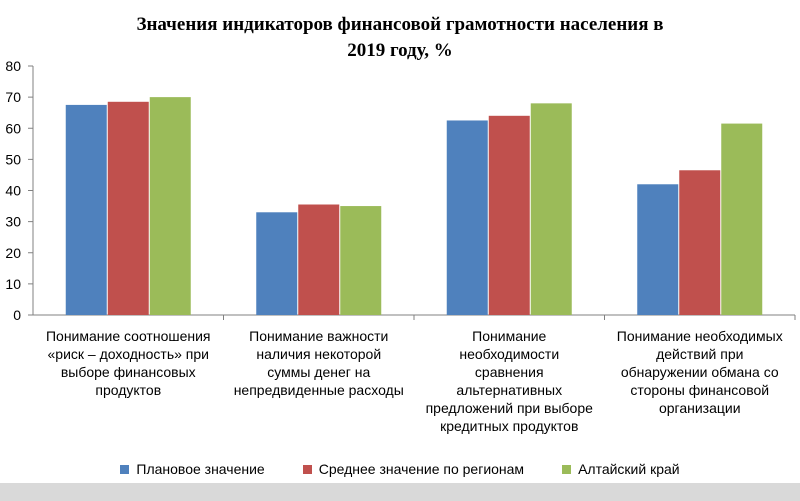 The image size is (800, 501). Describe the element at coordinates (128, 354) in the screenshot. I see `x-category-label-line: «риск – доходность» при` at that location.